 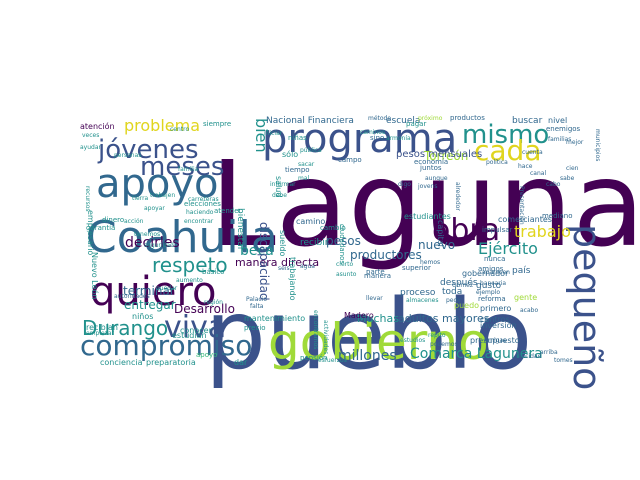 I want to click on word-cabo: cabo, so click(x=553, y=184).